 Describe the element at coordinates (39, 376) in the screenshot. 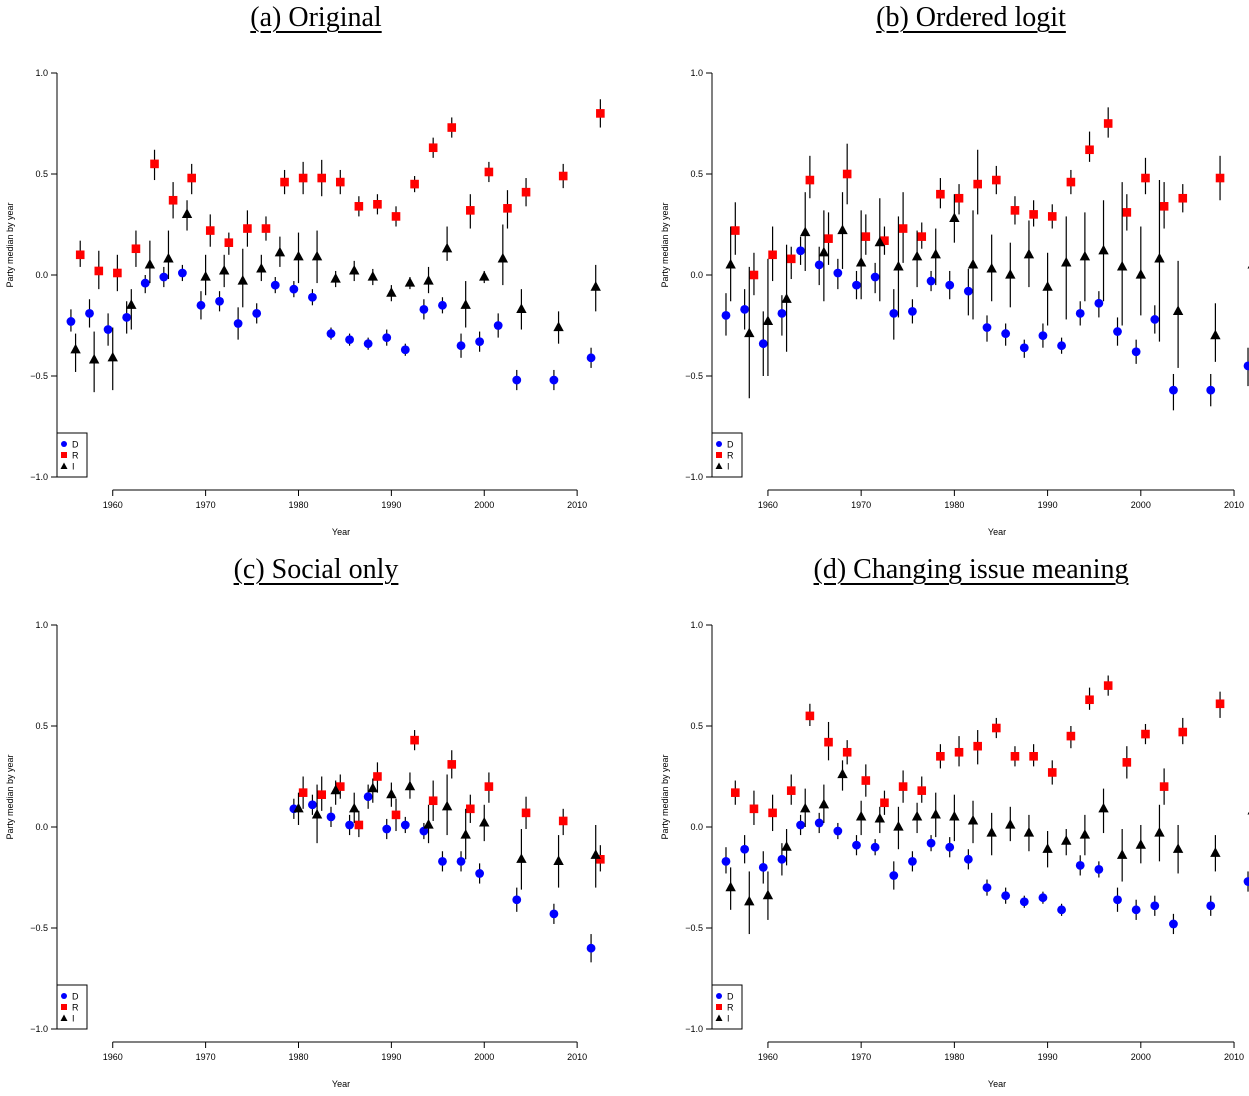

I see `y-tick-label: −0.5` at that location.